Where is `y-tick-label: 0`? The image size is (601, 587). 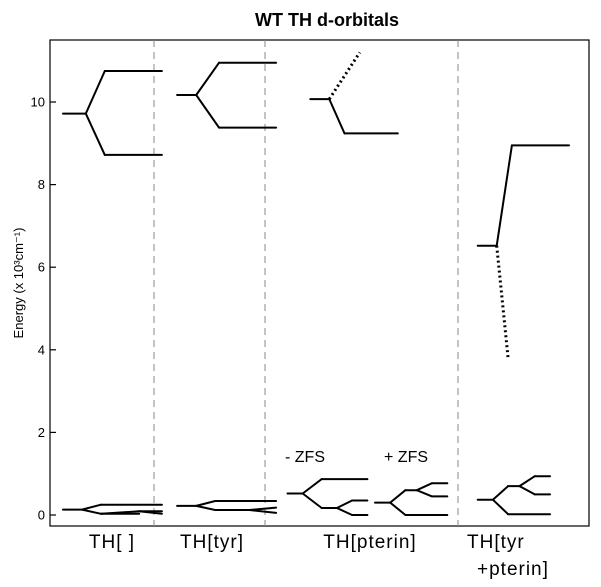
y-tick-label: 0 is located at coordinates (41, 515).